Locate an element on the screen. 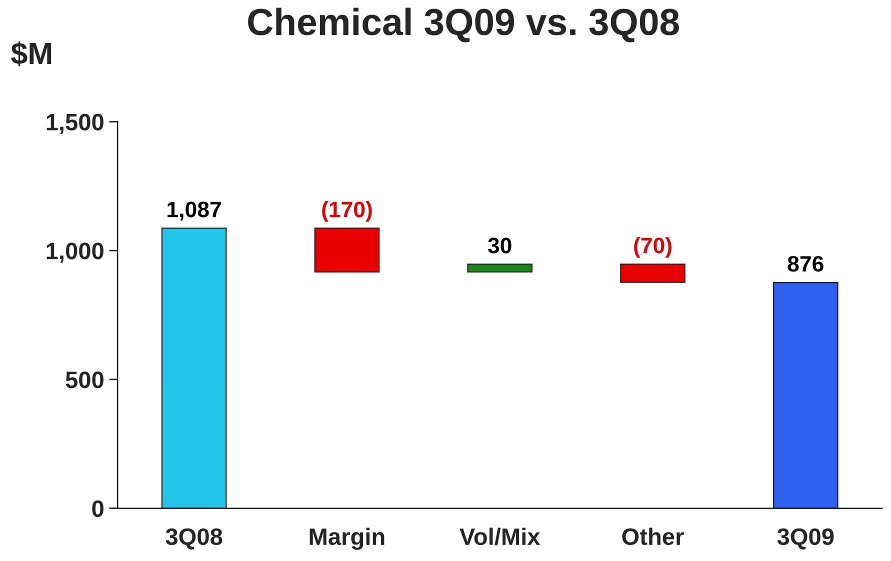 The image size is (891, 561). data-label: (170) is located at coordinates (347, 211).